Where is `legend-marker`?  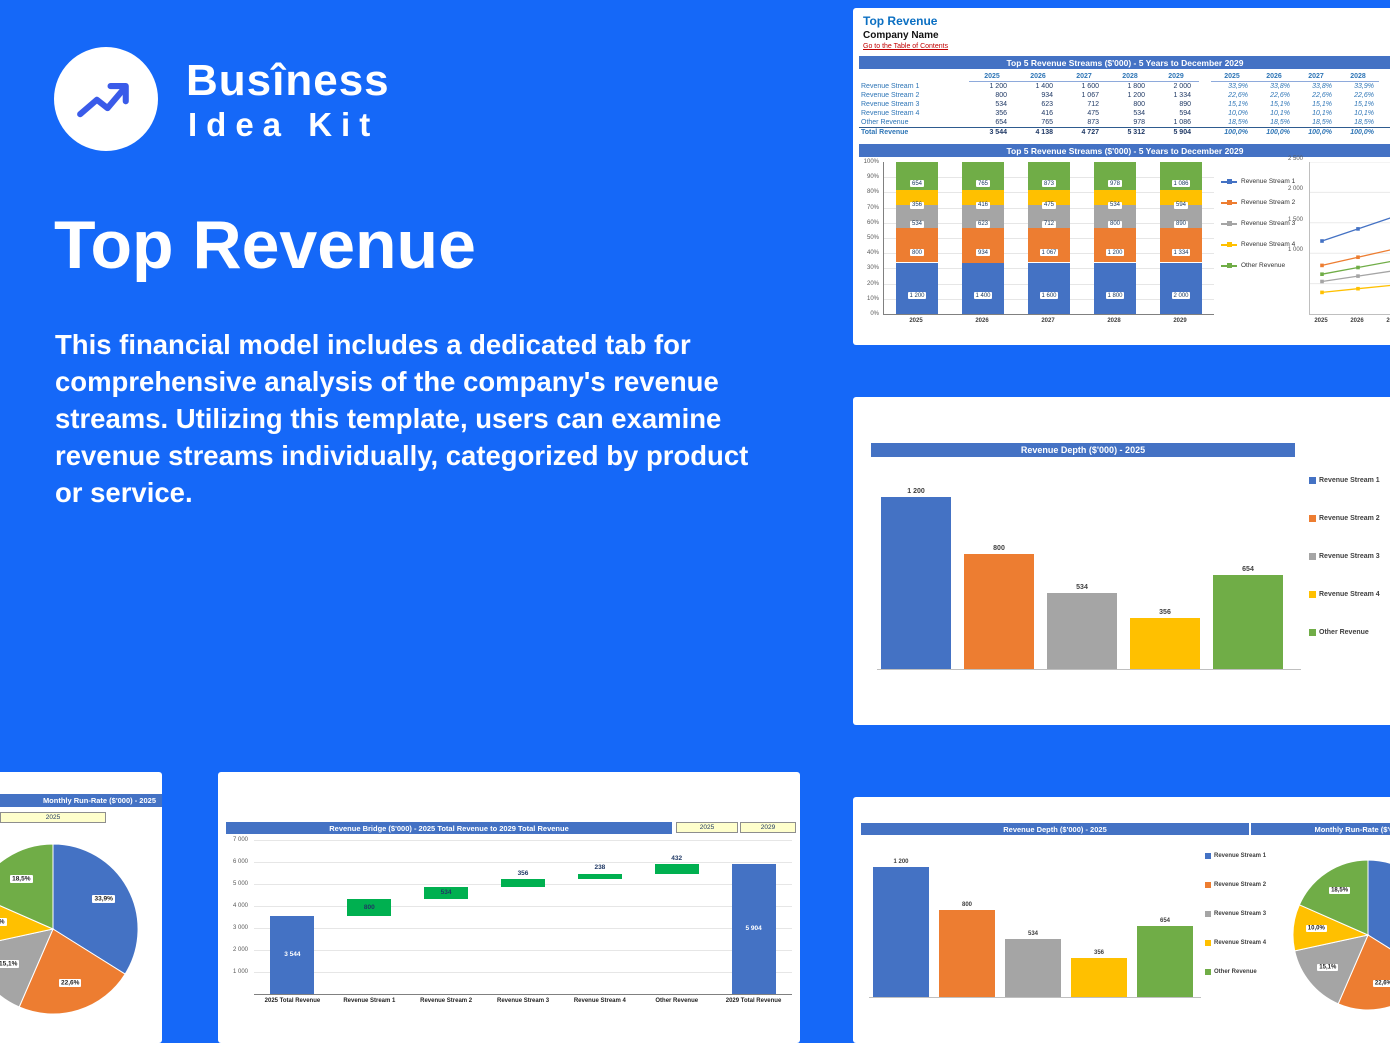
legend-marker is located at coordinates (1229, 202).